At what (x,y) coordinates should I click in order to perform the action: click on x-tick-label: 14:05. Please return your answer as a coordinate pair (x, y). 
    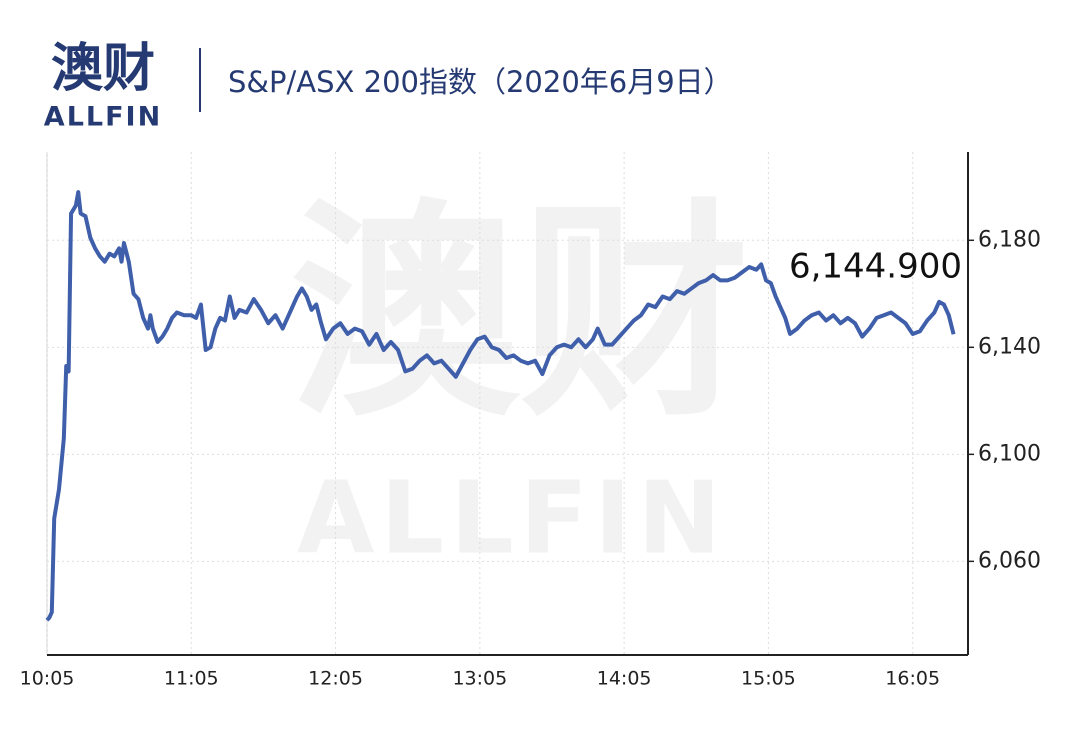
    Looking at the image, I should click on (624, 679).